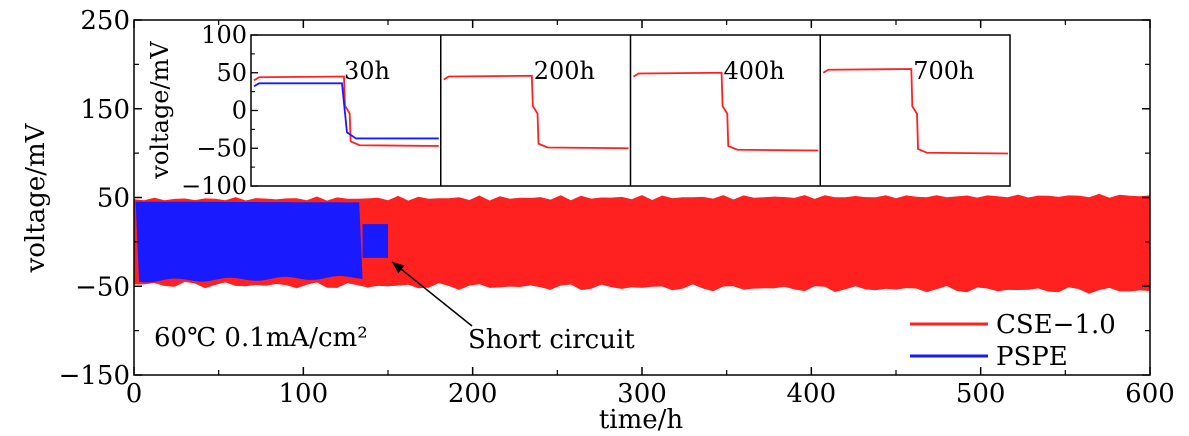  Describe the element at coordinates (812, 394) in the screenshot. I see `x-tick-label: 400` at that location.